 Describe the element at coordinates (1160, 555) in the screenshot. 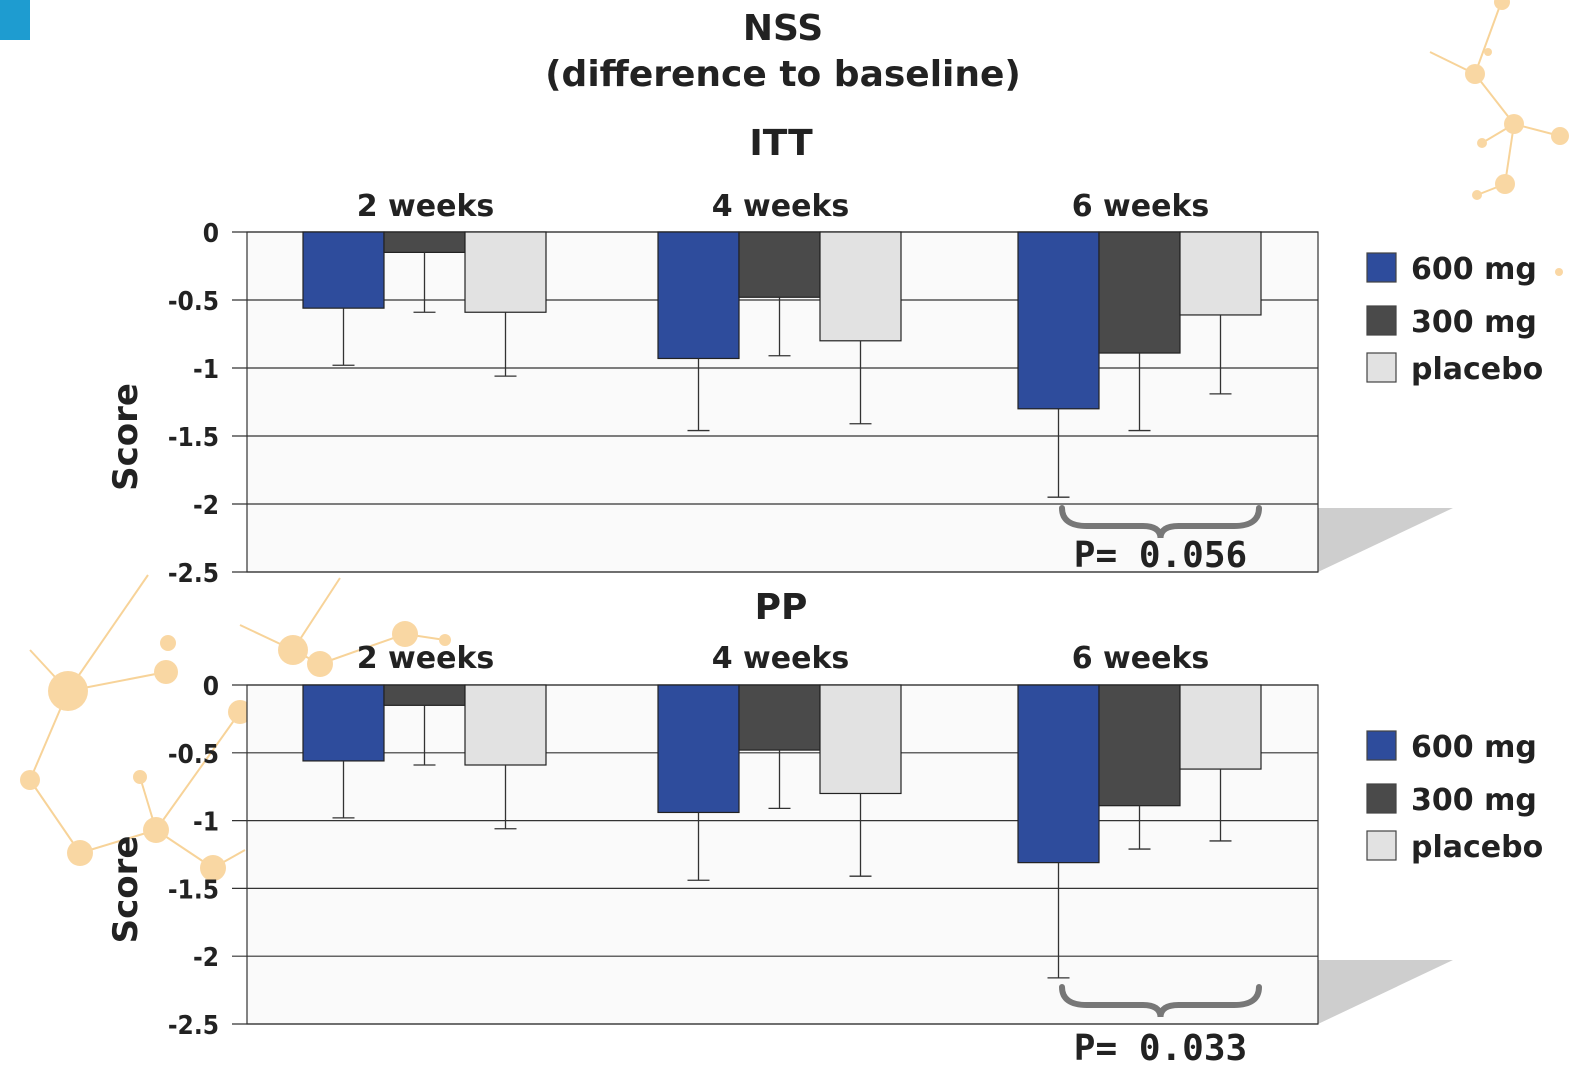

I see `p-value-annotation: P= 0.056` at that location.